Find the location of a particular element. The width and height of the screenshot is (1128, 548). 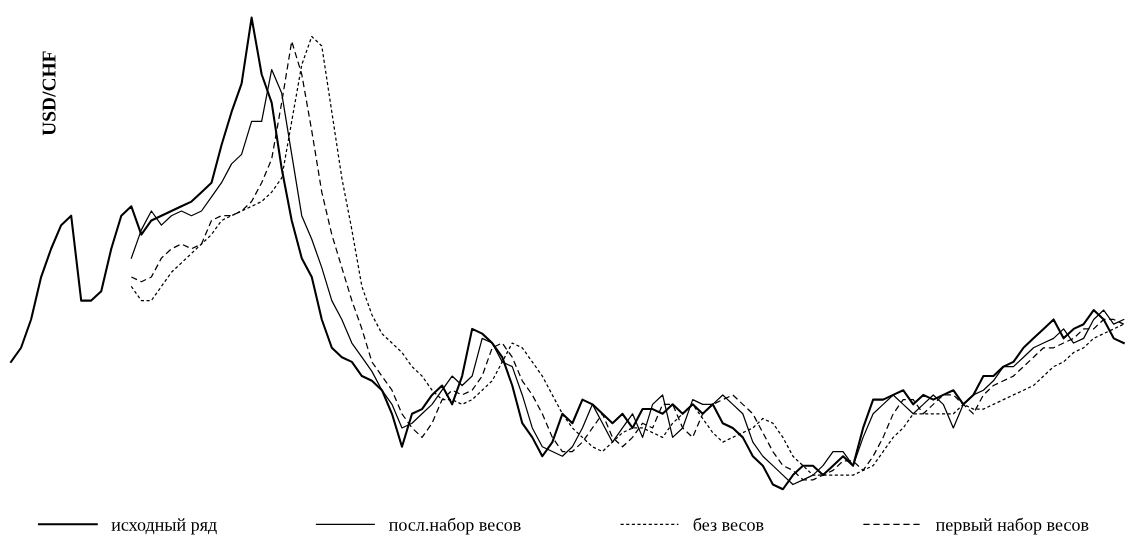

legend-label: без весов is located at coordinates (728, 524).